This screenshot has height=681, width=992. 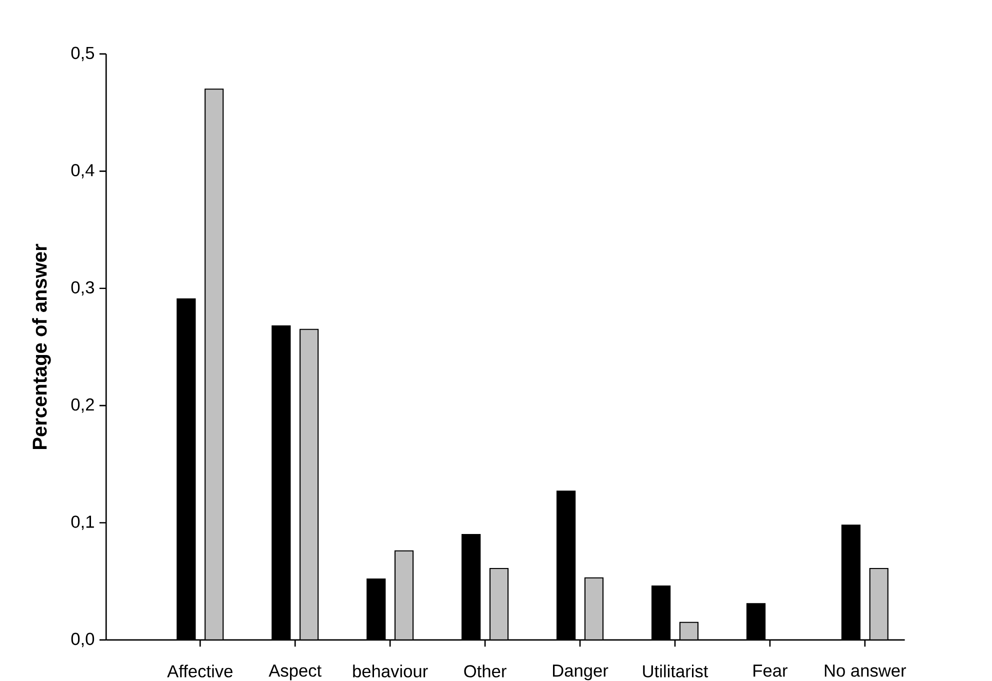 What do you see at coordinates (82, 288) in the screenshot?
I see `y-tick-label: 0,3` at bounding box center [82, 288].